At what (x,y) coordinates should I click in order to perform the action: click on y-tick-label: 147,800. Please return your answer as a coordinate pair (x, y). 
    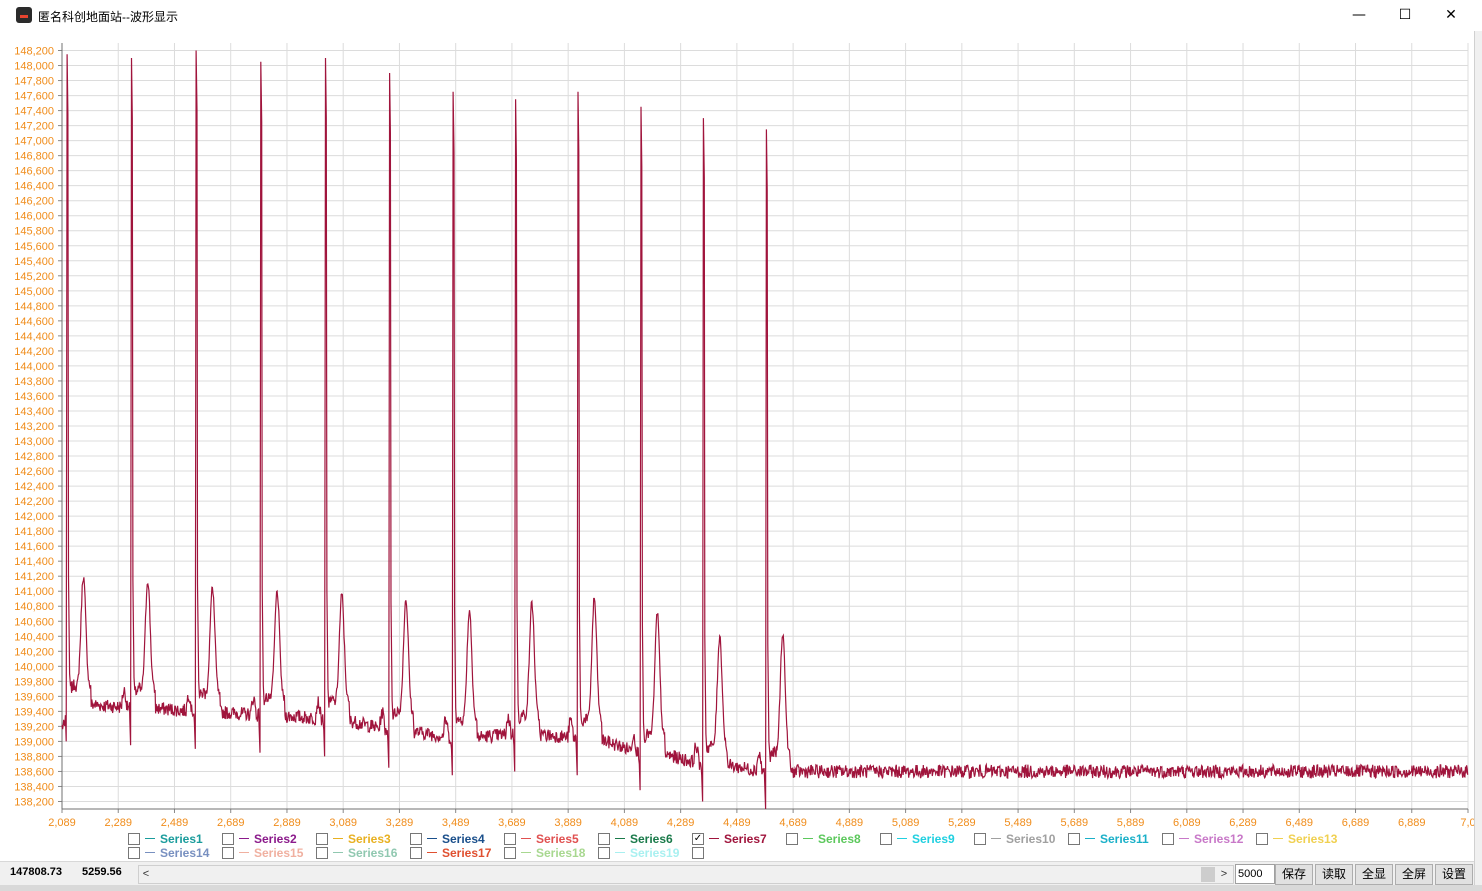
    Looking at the image, I should click on (34, 82).